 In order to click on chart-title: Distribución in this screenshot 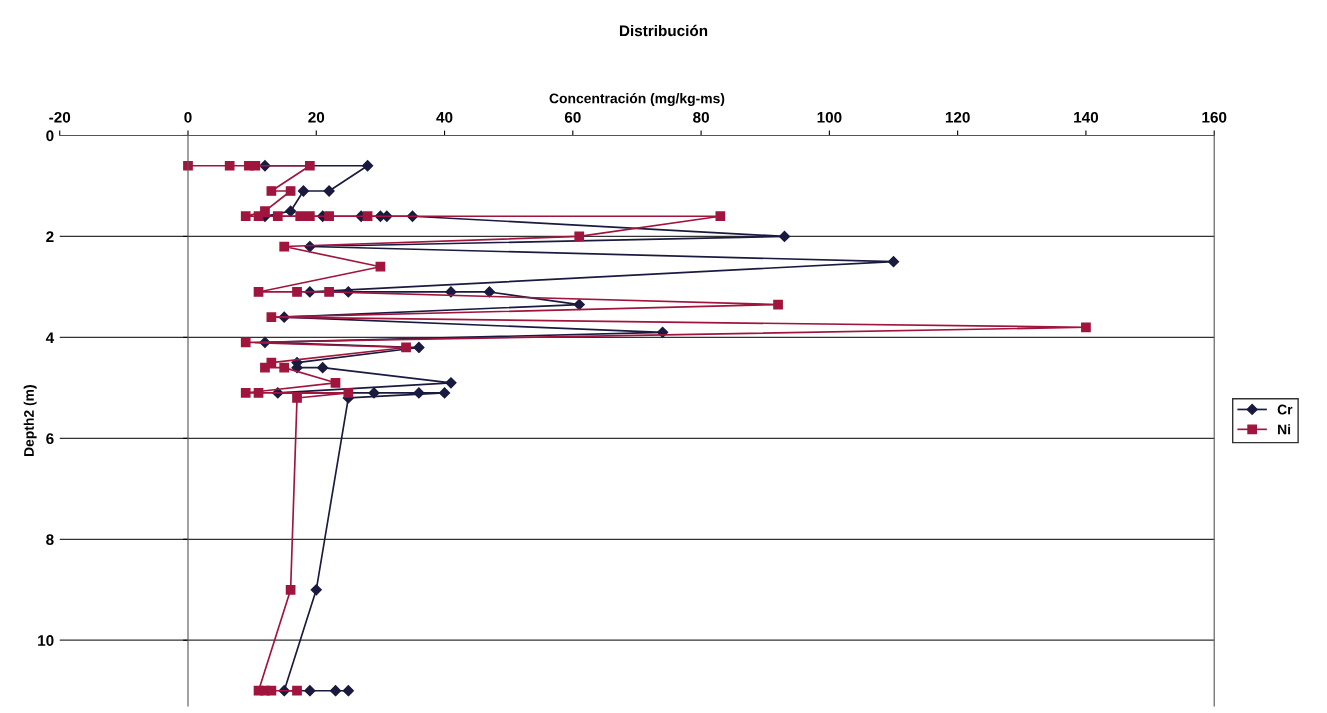, I will do `click(663, 30)`.